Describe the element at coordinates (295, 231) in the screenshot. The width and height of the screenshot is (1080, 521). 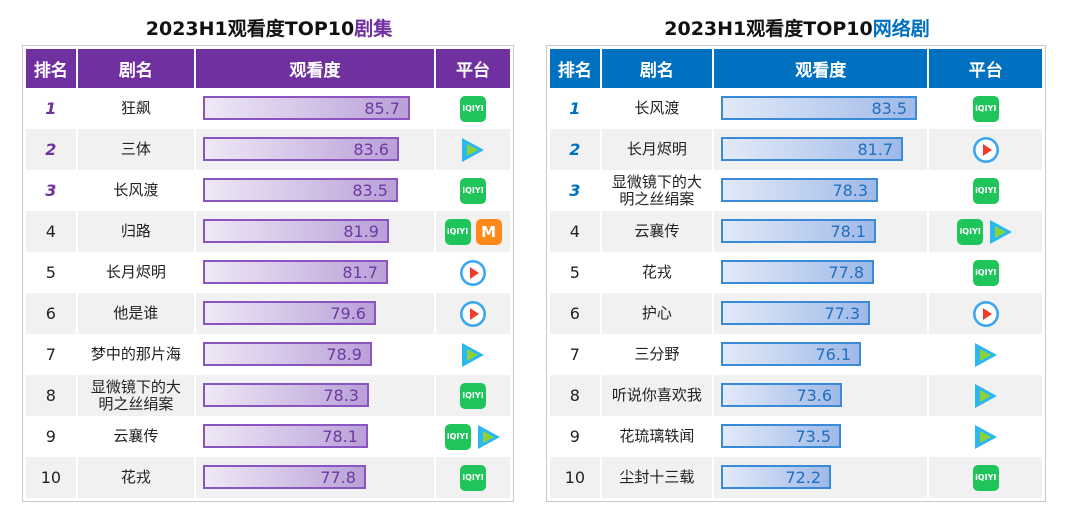
I see `score-bar: 81.9` at that location.